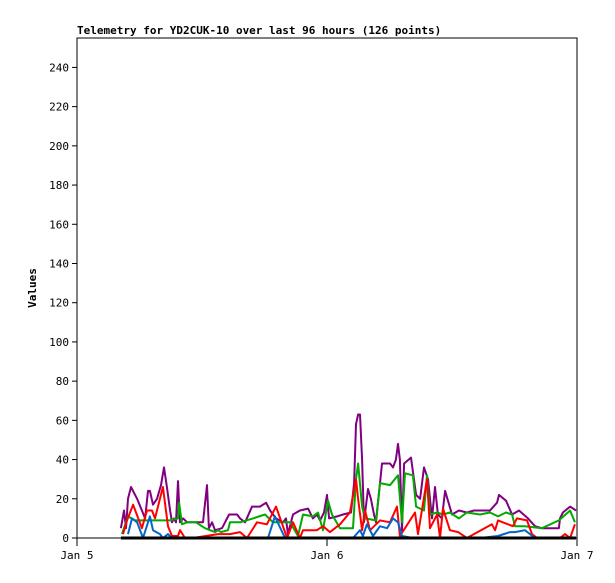  Describe the element at coordinates (59, 342) in the screenshot. I see `y-tick-label: 100` at that location.